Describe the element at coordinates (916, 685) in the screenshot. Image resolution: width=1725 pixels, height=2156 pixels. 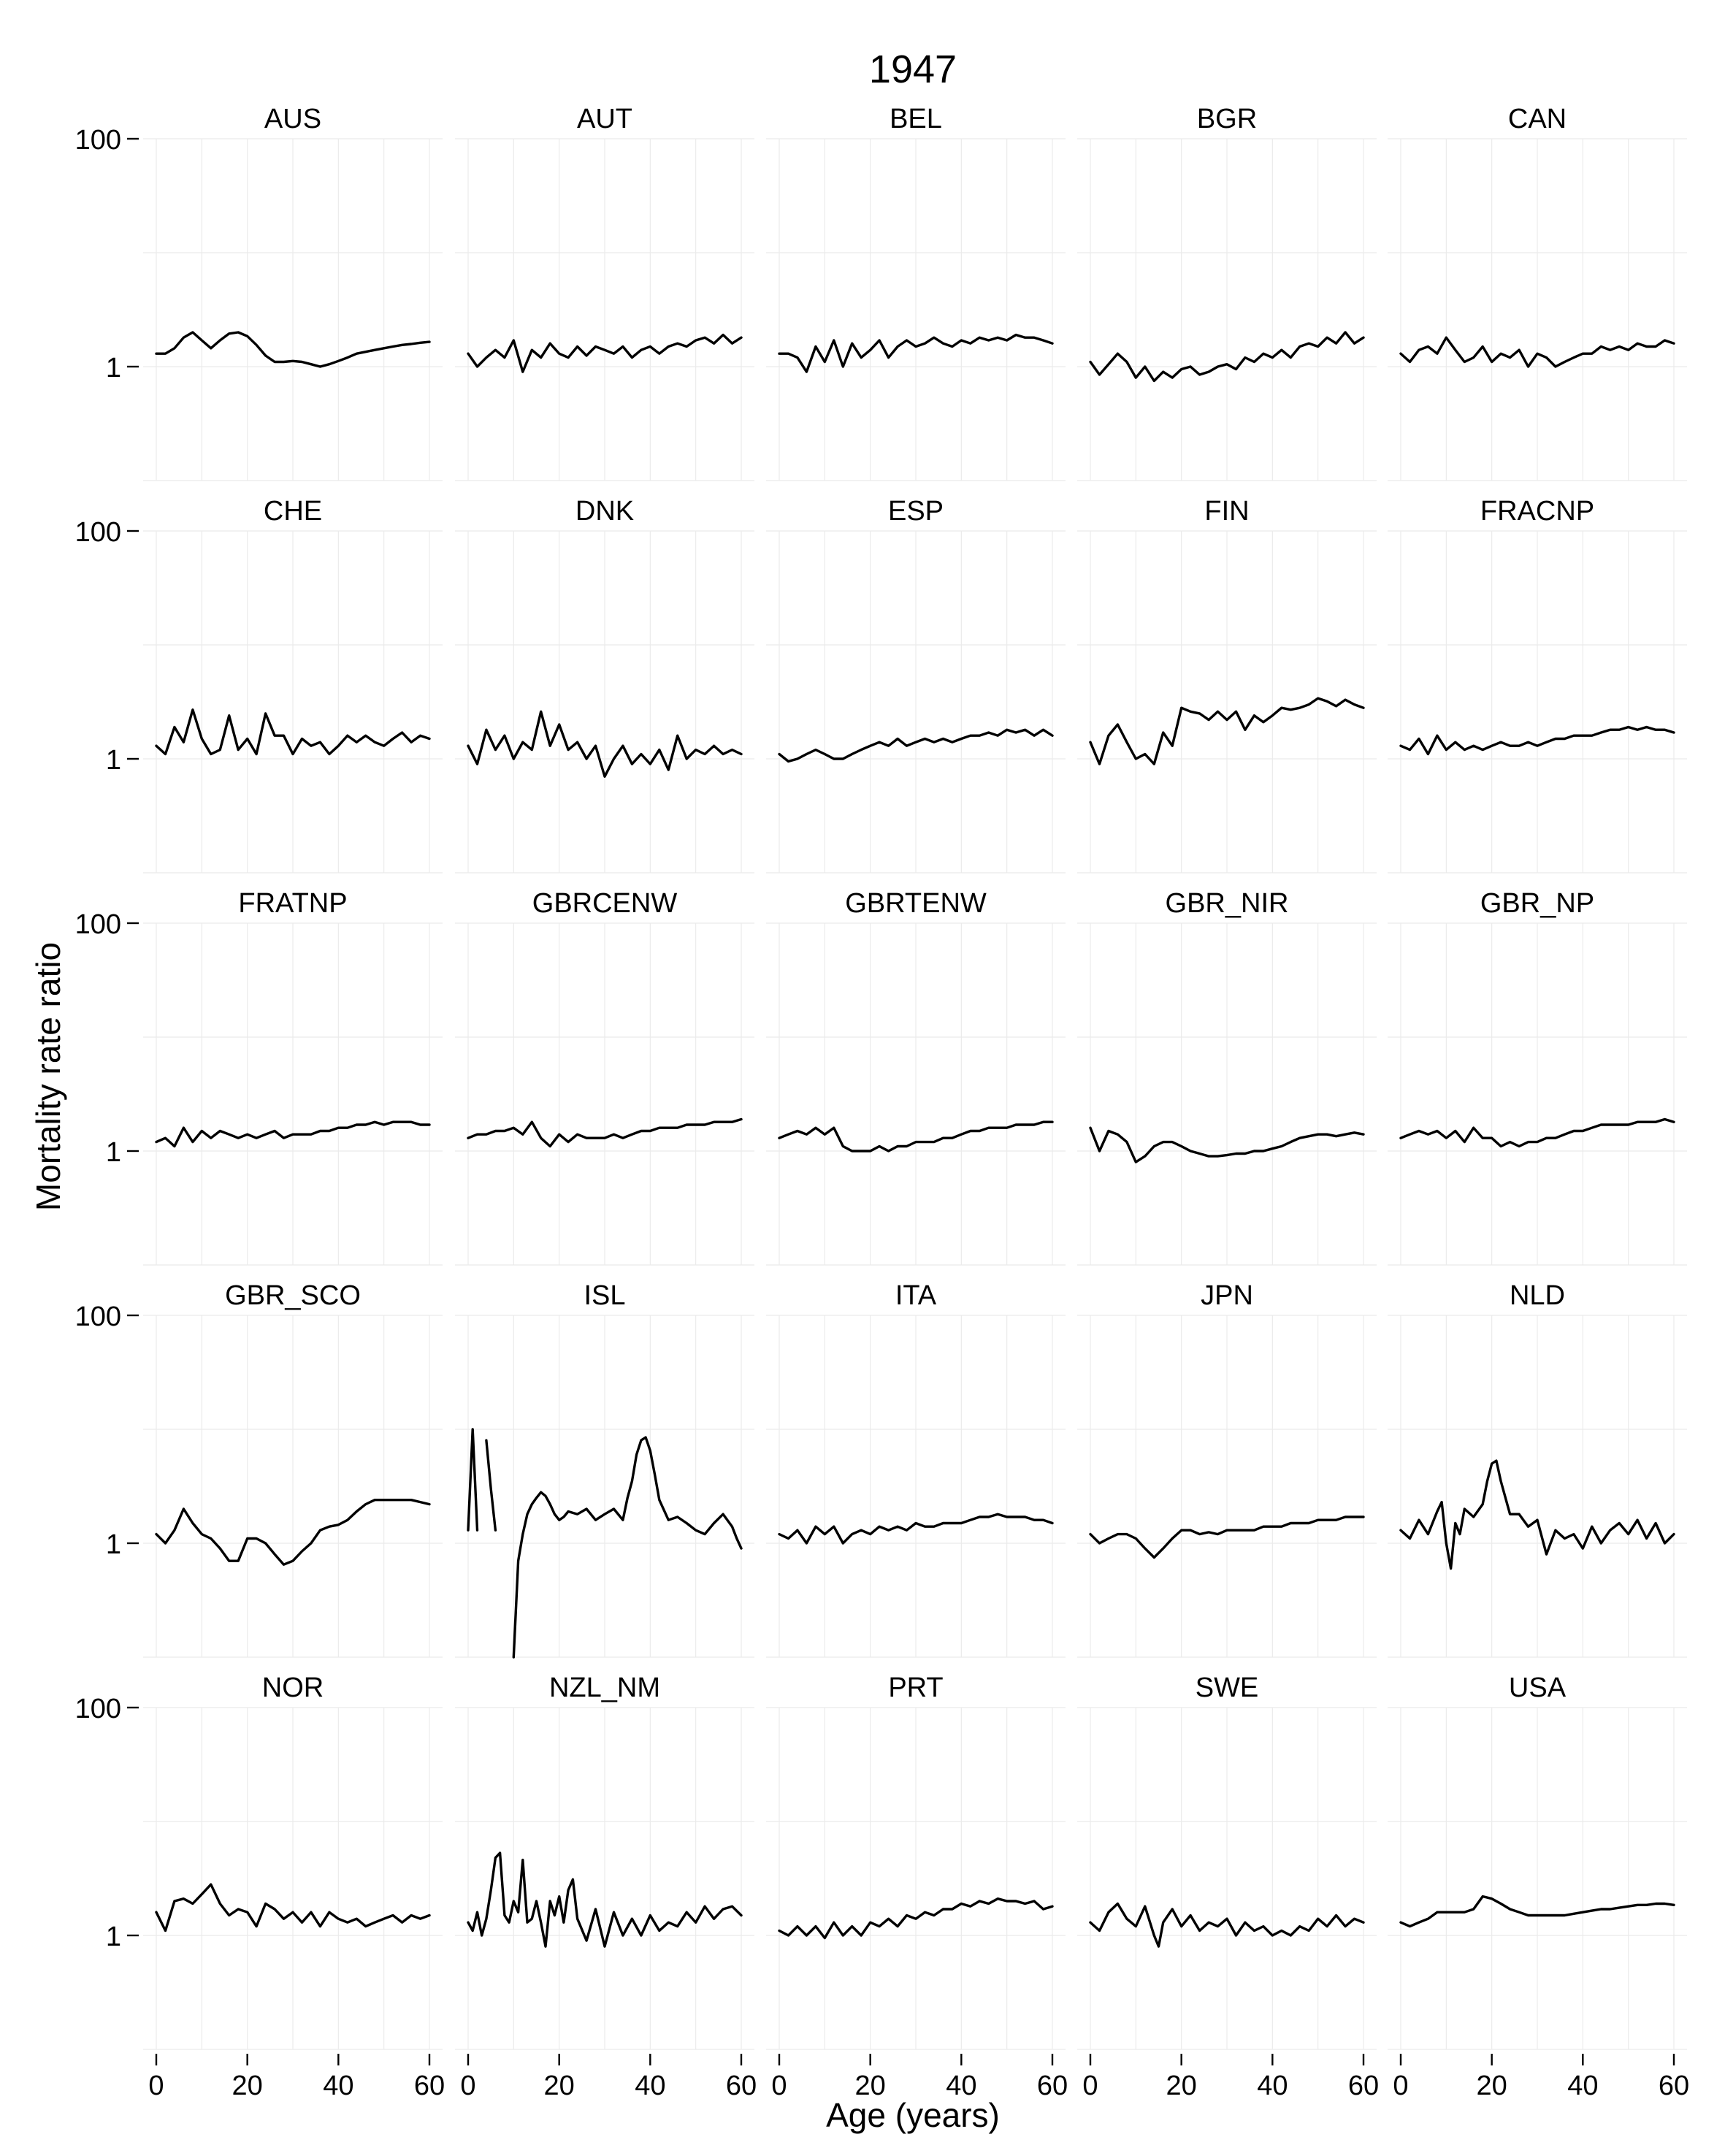
I see `panel-esp: ESP` at that location.